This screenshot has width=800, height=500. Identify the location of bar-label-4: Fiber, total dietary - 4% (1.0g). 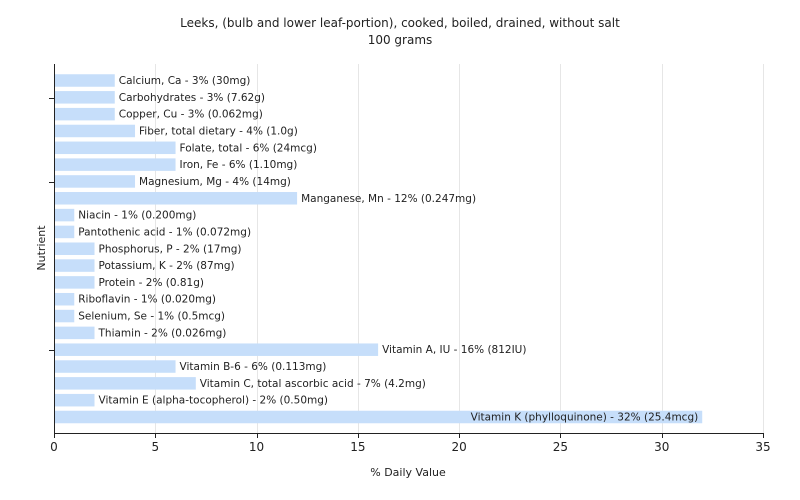
(218, 131).